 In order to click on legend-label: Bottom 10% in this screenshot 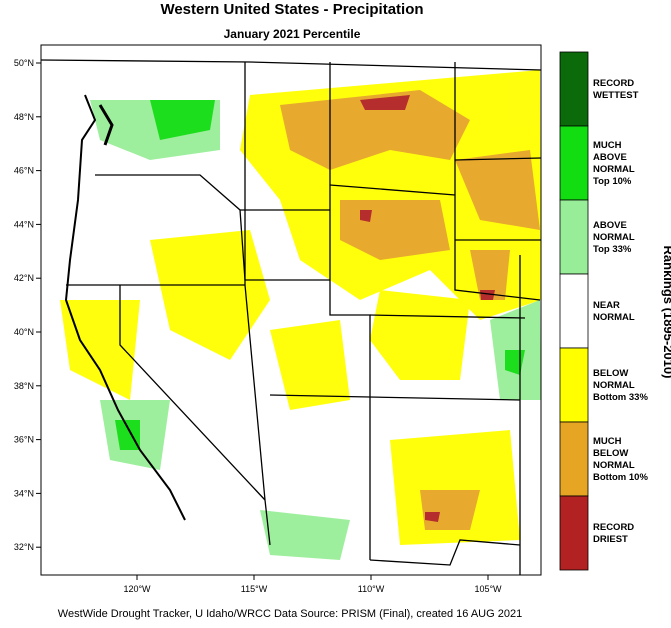, I will do `click(620, 477)`.